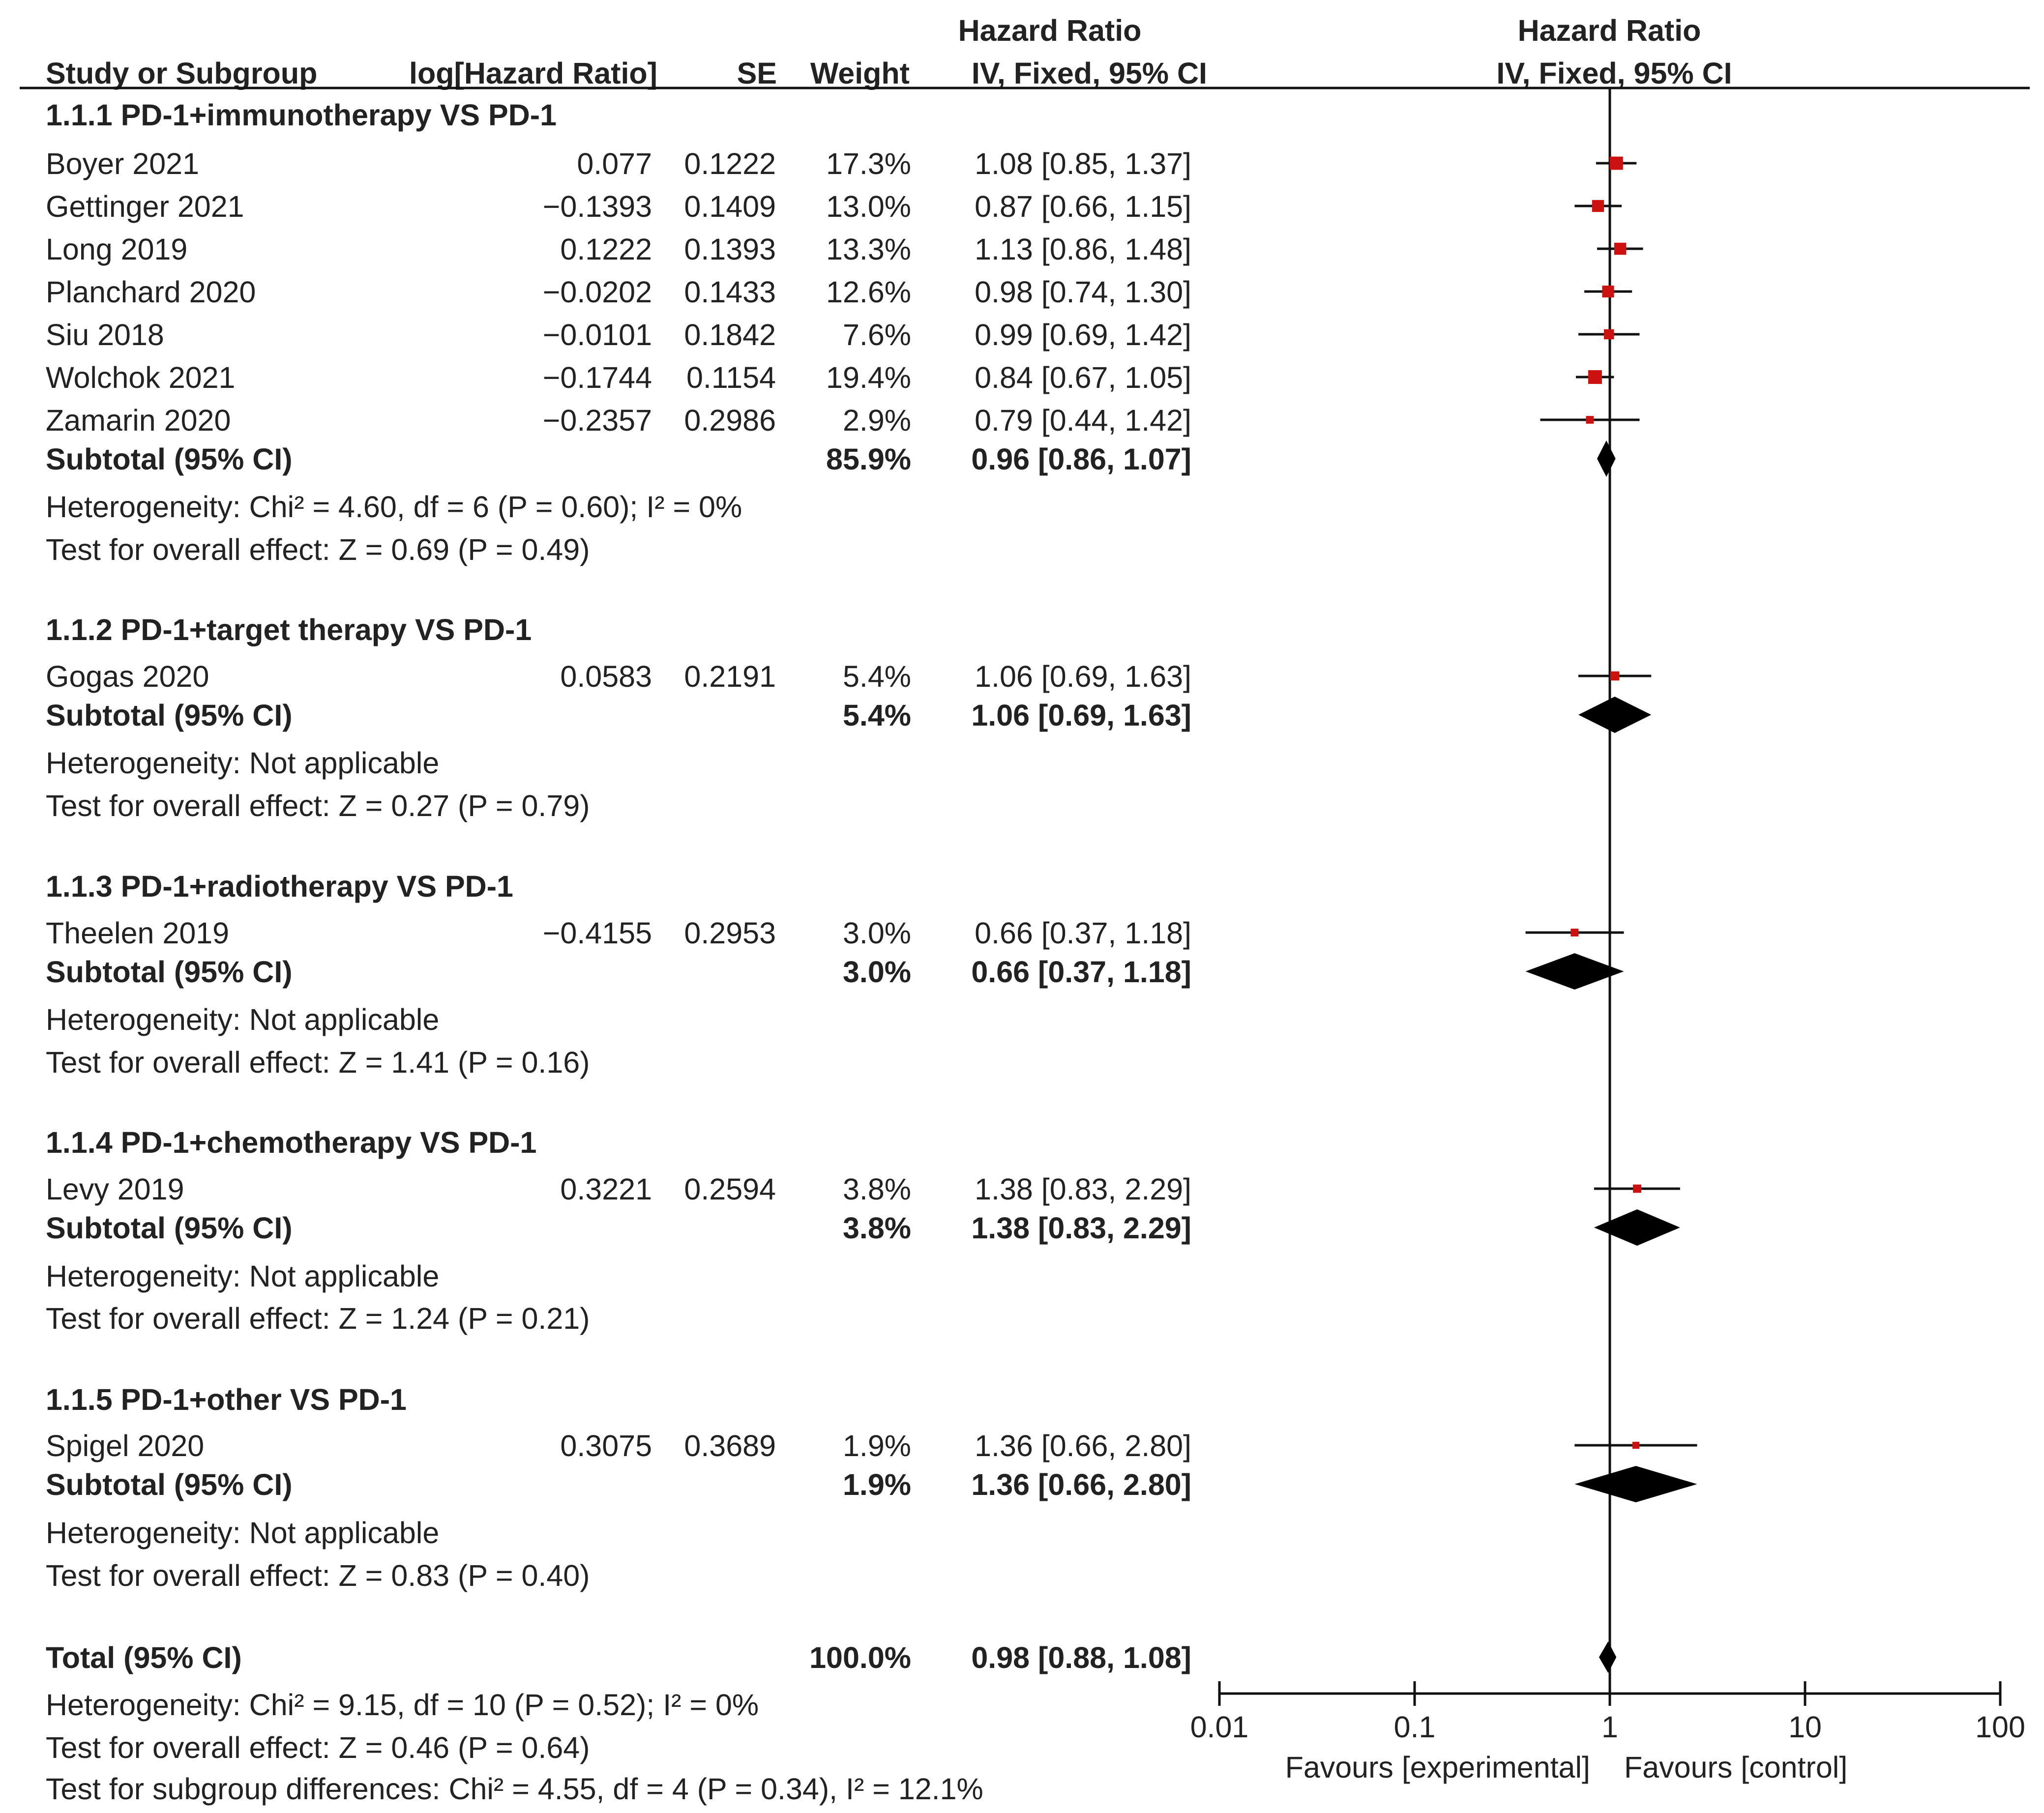 The image size is (2044, 1813). What do you see at coordinates (730, 933) in the screenshot?
I see `study-se: 0.2953` at bounding box center [730, 933].